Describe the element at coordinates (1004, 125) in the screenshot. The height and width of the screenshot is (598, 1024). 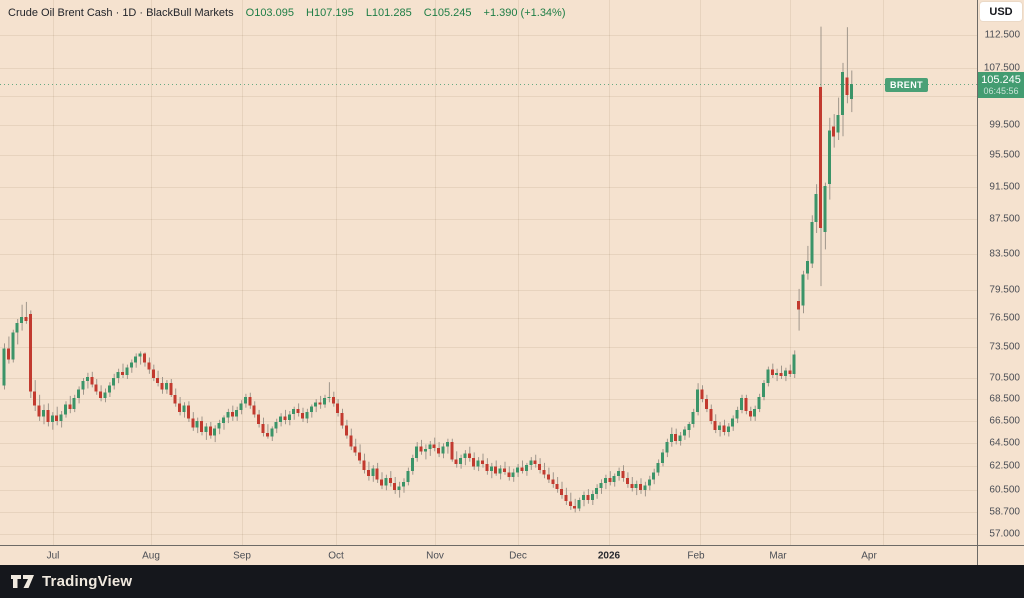
I see `price-tick-label: 99.500` at that location.